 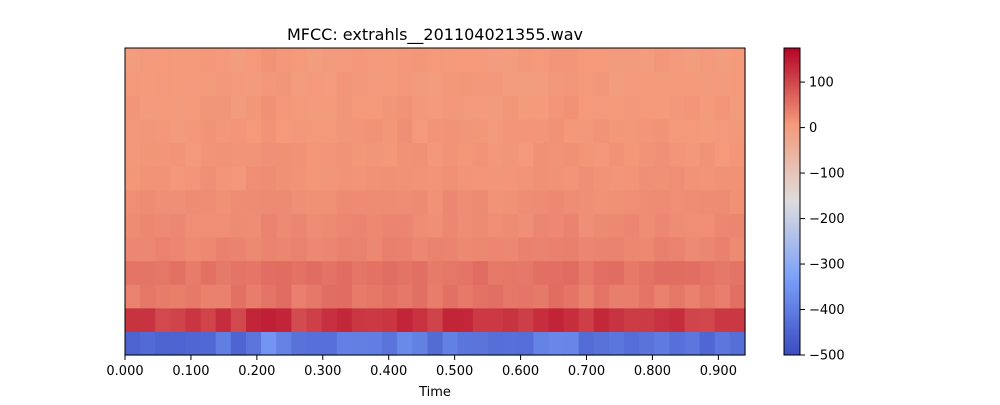 What do you see at coordinates (718, 371) in the screenshot?
I see `x-tick-label: 0.900` at bounding box center [718, 371].